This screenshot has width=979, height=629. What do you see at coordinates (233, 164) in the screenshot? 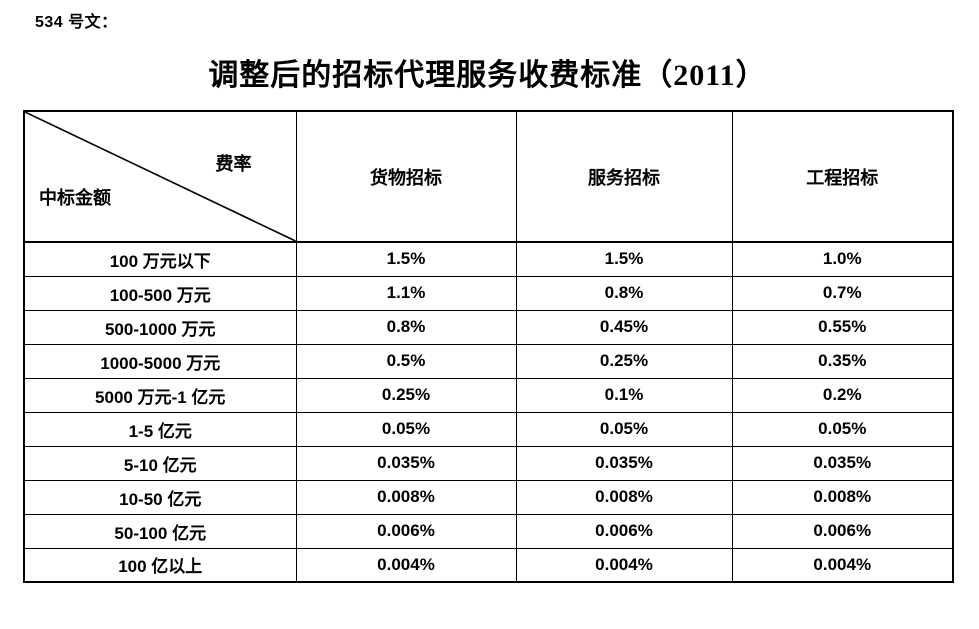
I see `corner-label-rate: 费率` at bounding box center [233, 164].